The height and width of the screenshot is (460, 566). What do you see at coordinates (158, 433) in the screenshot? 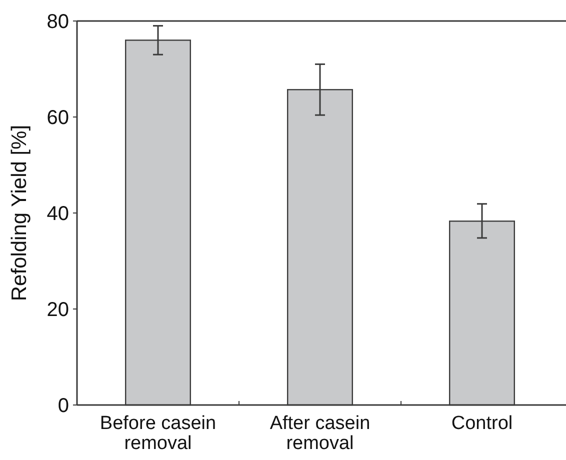
I see `x-tick-label: Before casein removal` at bounding box center [158, 433].